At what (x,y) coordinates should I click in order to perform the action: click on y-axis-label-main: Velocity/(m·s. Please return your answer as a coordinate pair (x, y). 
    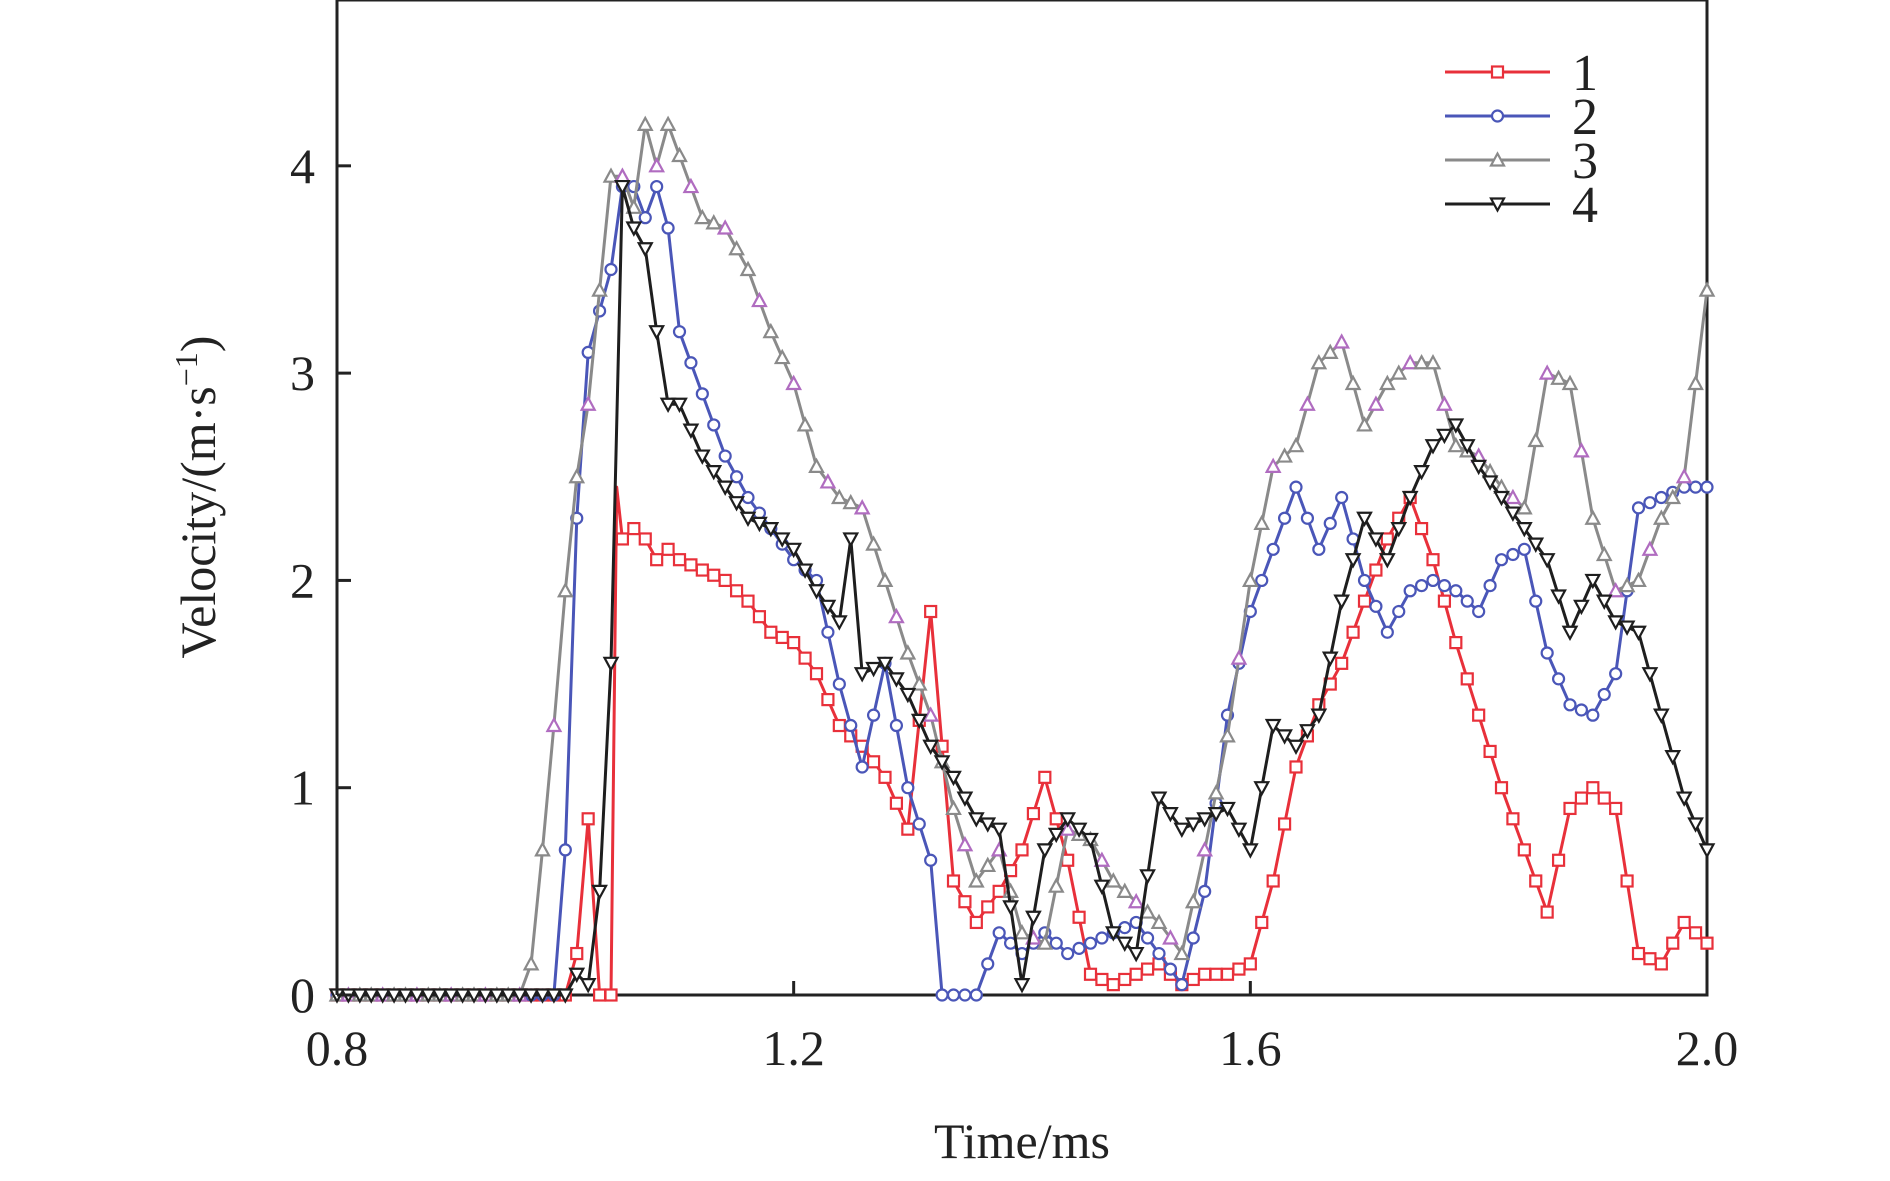
    Looking at the image, I should click on (198, 522).